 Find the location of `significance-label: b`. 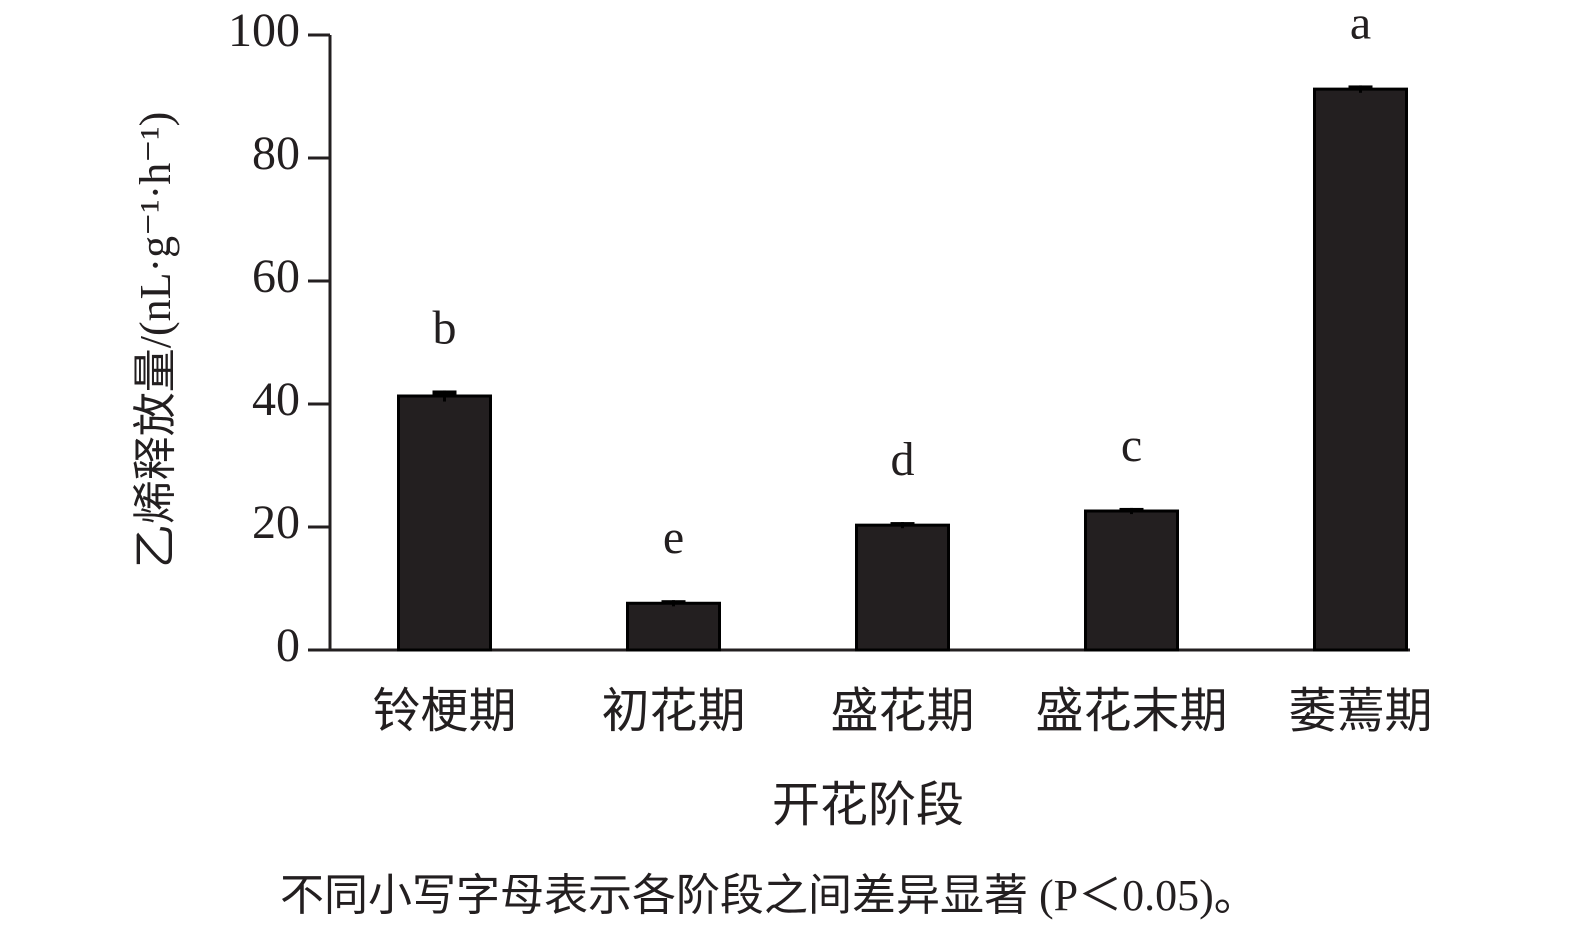

significance-label: b is located at coordinates (445, 327).